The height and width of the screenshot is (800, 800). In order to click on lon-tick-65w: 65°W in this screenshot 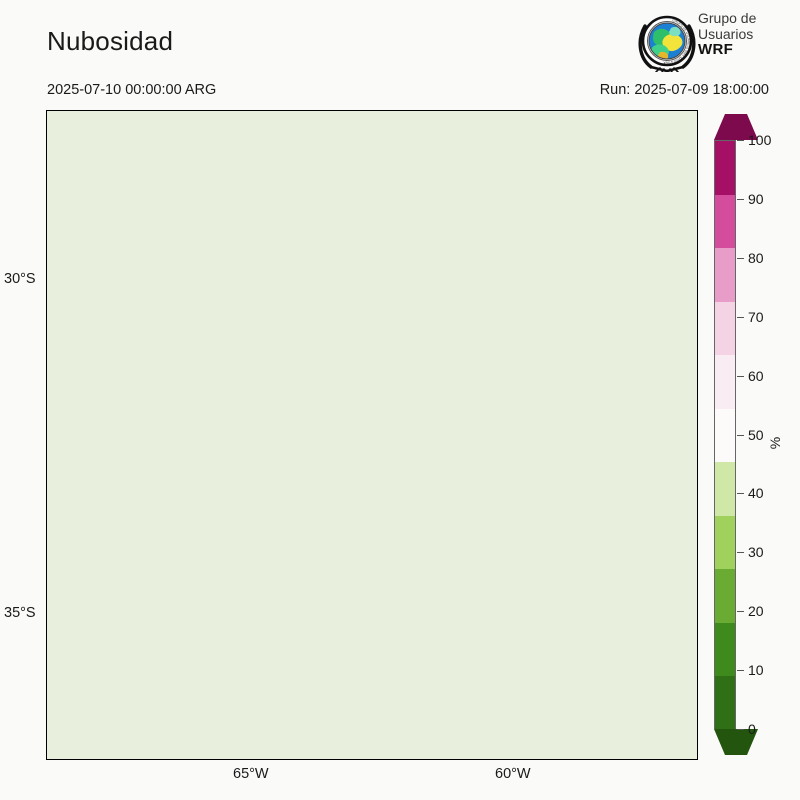, I will do `click(251, 774)`.